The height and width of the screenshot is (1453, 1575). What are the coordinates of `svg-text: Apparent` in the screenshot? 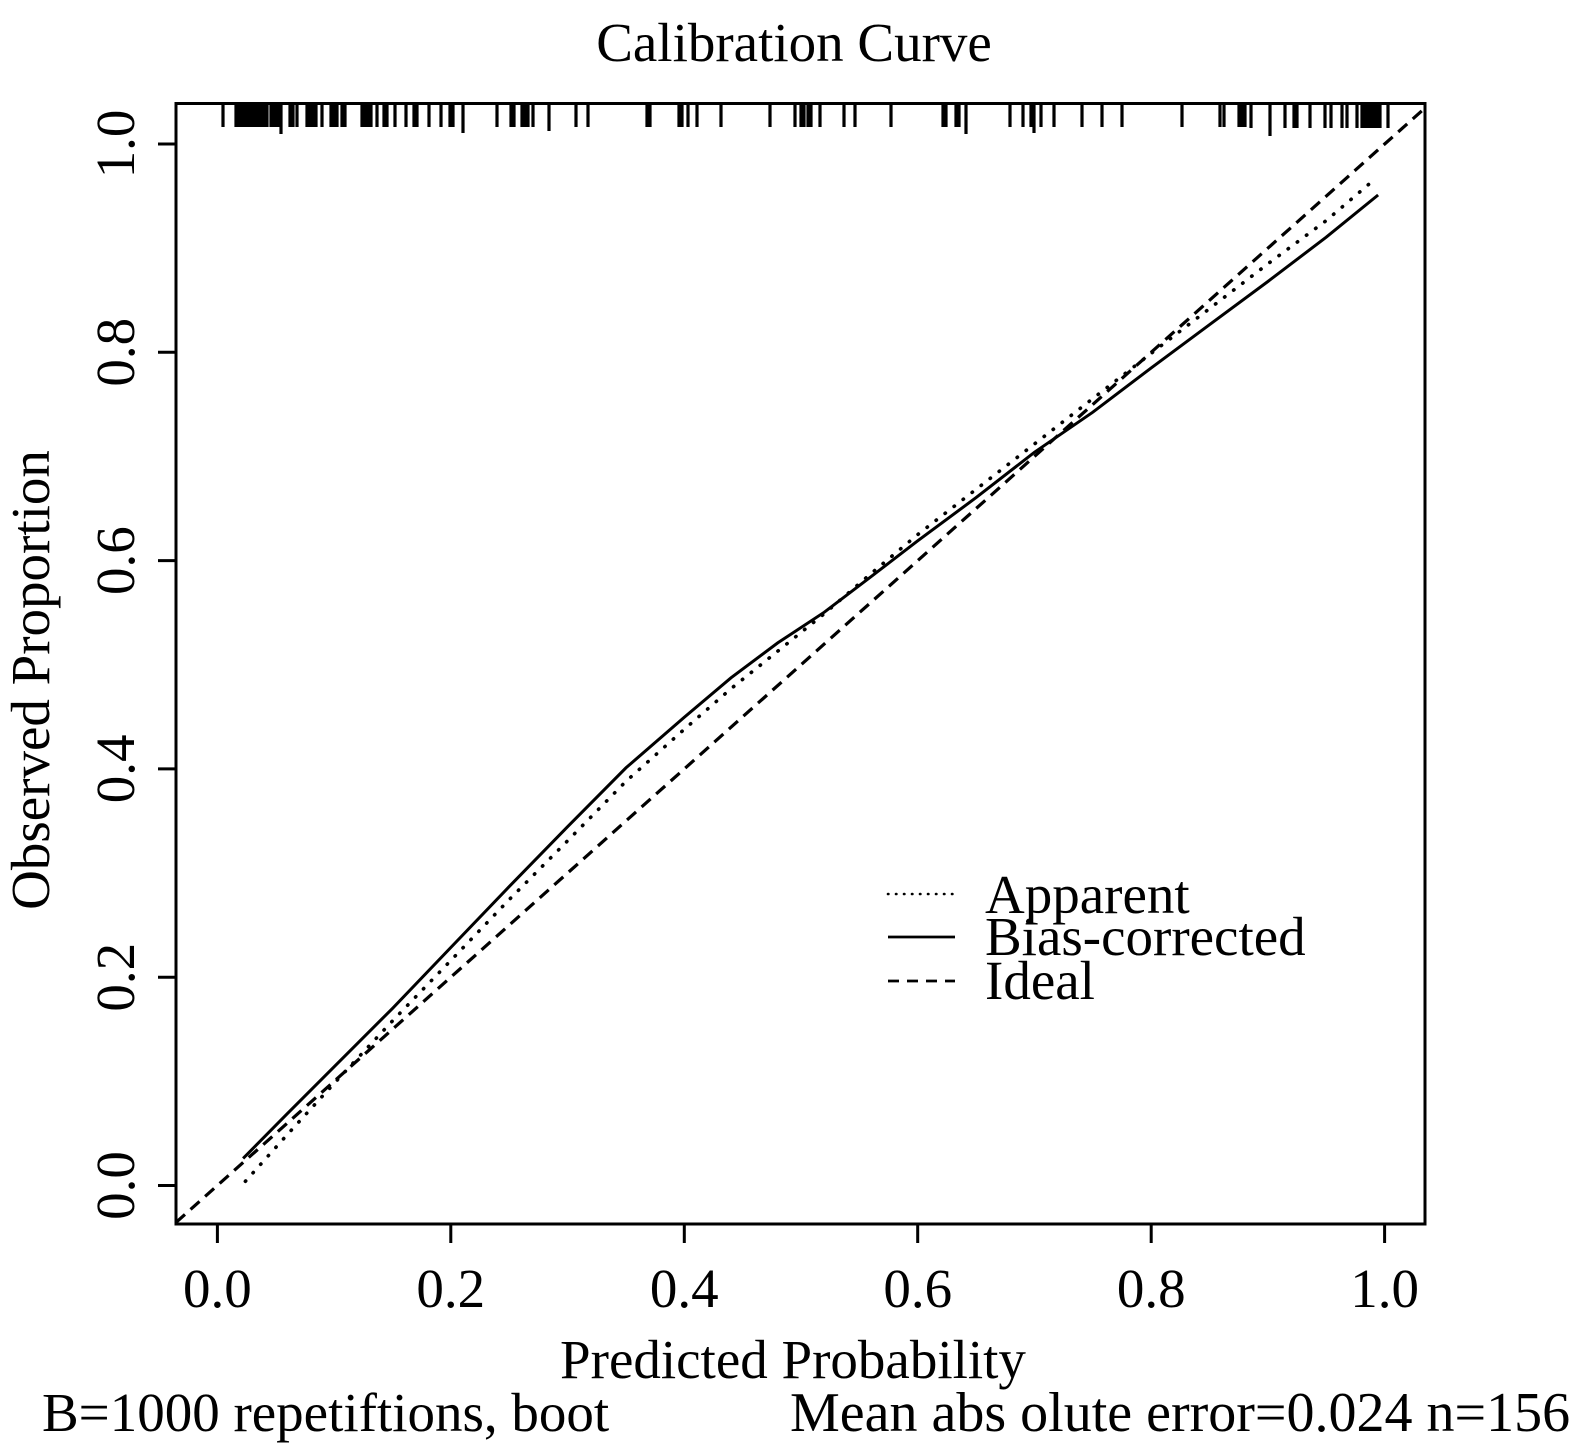 It's located at (1087, 894).